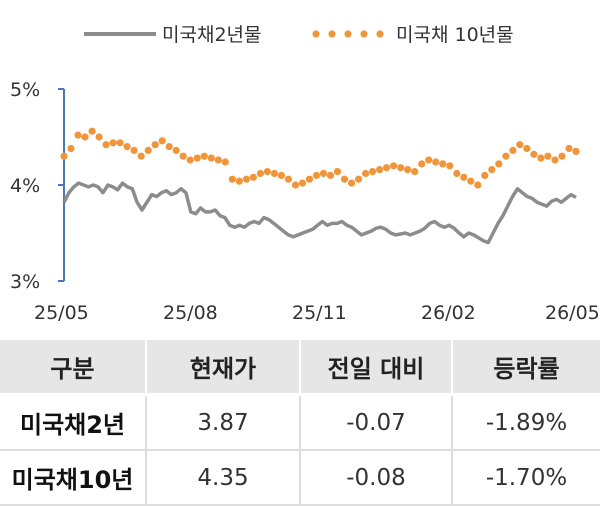 The image size is (600, 506). What do you see at coordinates (525, 368) in the screenshot?
I see `header-change-rate: 등락률` at bounding box center [525, 368].